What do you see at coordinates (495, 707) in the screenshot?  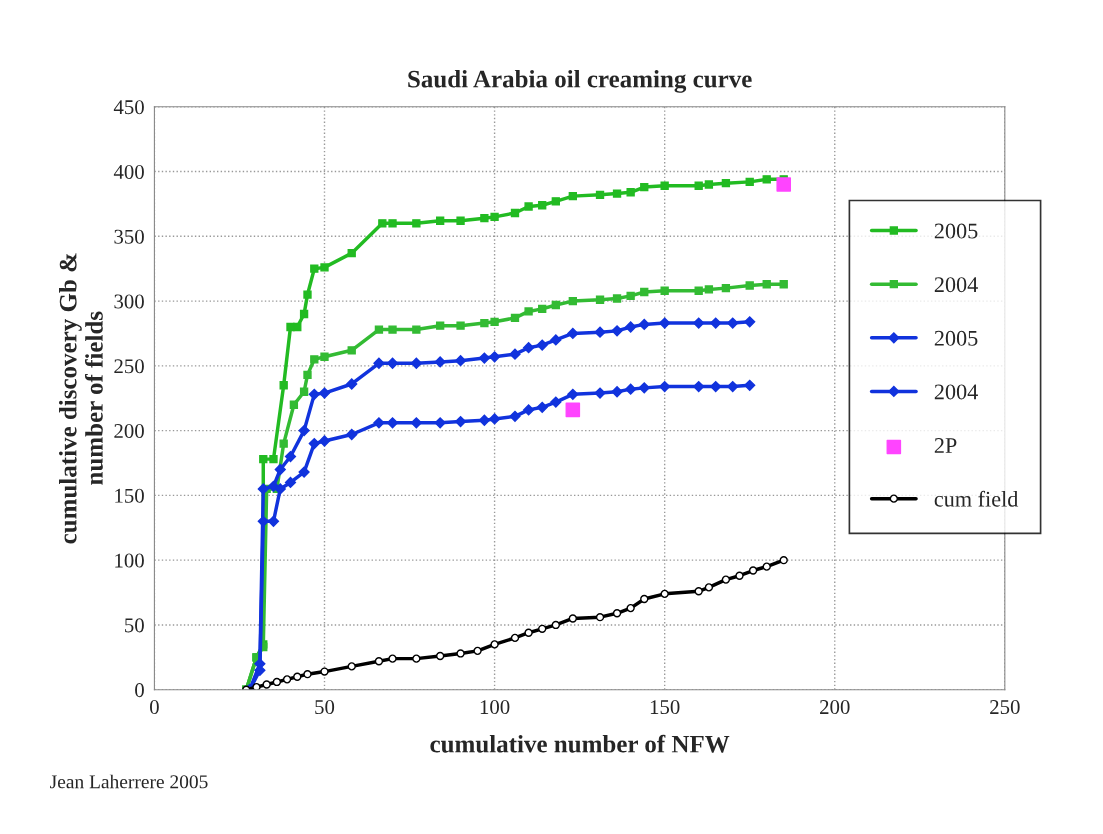 I see `x-tick-label: 100` at bounding box center [495, 707].